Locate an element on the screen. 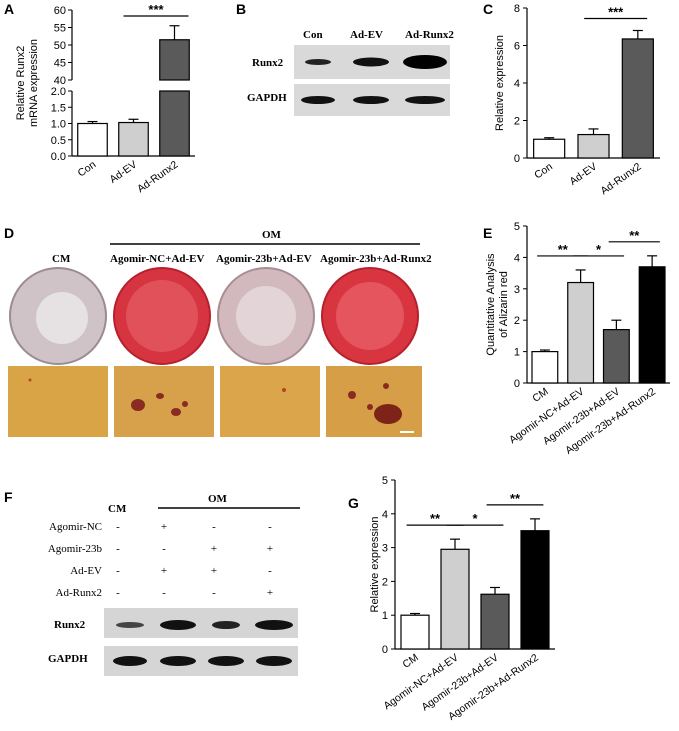 The height and width of the screenshot is (731, 679). y-tick-label: 45 is located at coordinates (60, 64).